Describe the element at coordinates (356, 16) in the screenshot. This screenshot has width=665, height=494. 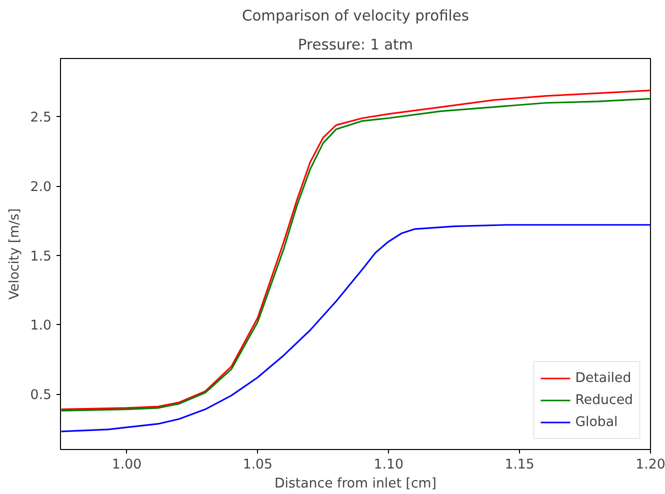
I see `chart-title: Comparison of velocity profiles` at that location.